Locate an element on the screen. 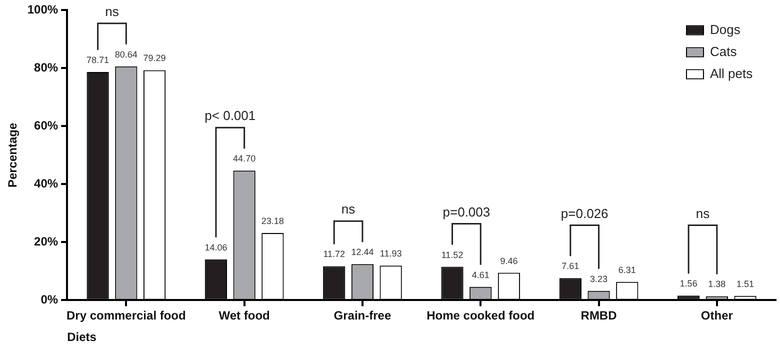 This screenshot has height=349, width=780. text: 14.06 is located at coordinates (216, 247).